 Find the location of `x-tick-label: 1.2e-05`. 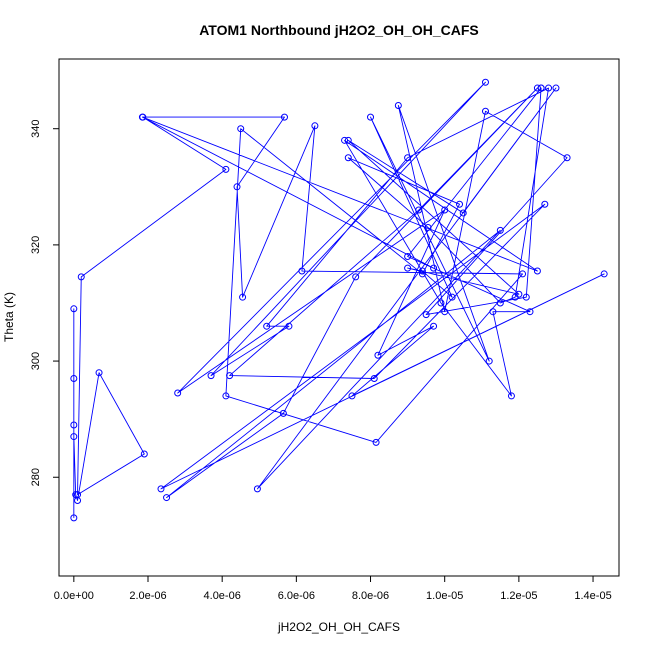

x-tick-label: 1.2e-05 is located at coordinates (518, 596).